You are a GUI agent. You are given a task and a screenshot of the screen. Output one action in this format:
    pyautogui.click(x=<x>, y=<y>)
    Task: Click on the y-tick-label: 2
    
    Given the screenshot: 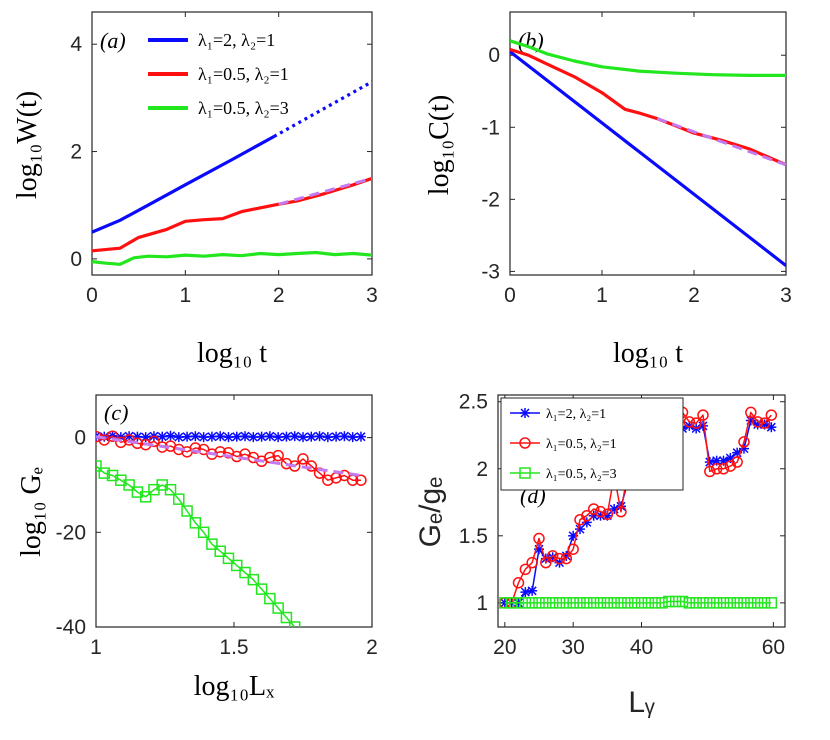 What is the action you would take?
    pyautogui.click(x=482, y=469)
    